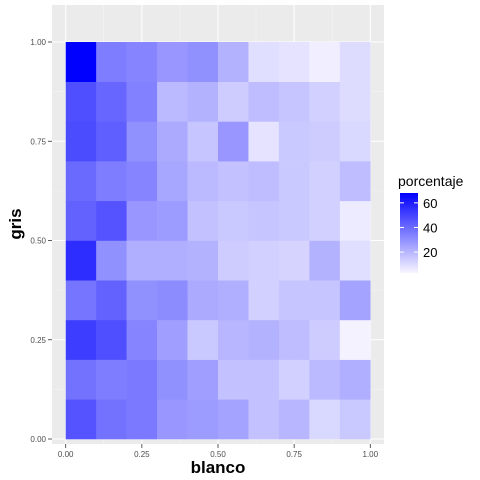 This screenshot has width=480, height=480. Describe the element at coordinates (294, 454) in the screenshot. I see `x-tick-label: 0.75` at that location.